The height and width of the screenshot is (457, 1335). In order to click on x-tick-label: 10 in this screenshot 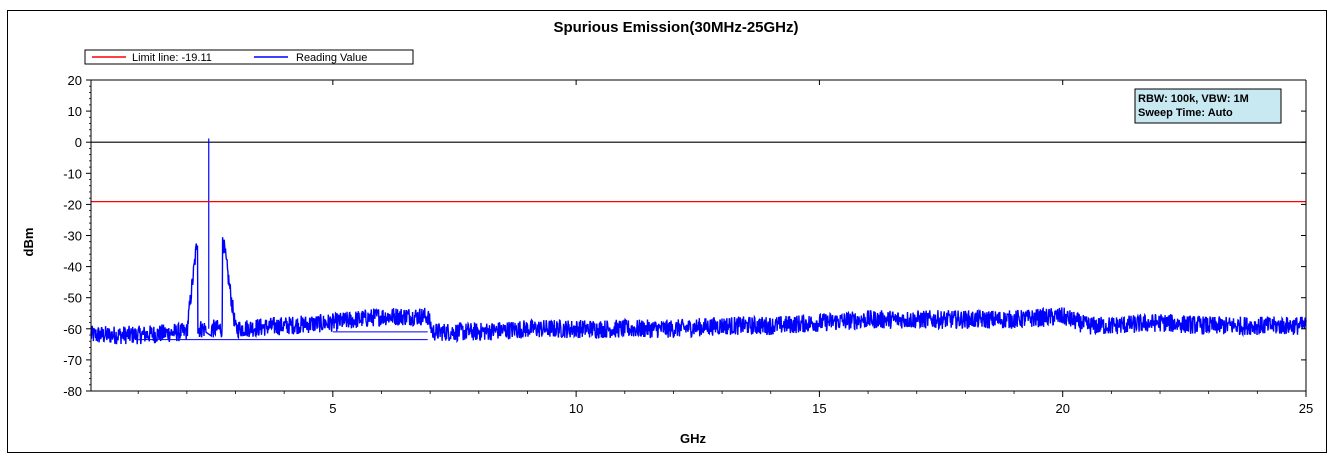, I will do `click(576, 408)`.